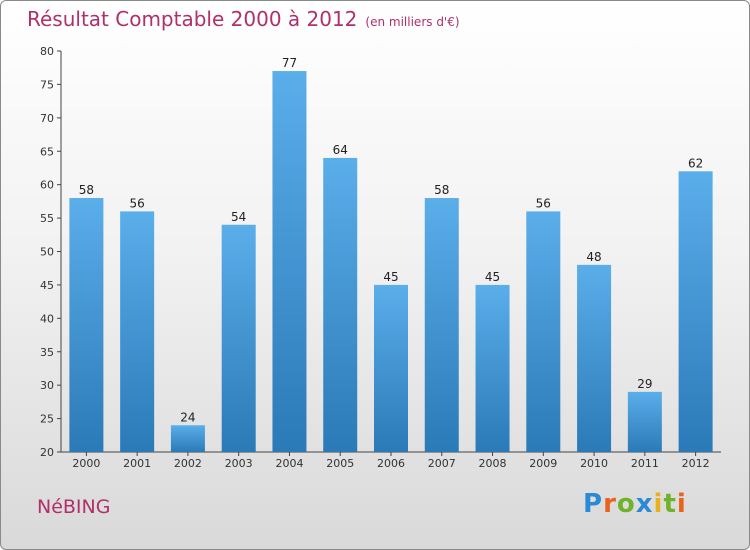 The width and height of the screenshot is (750, 550). Describe the element at coordinates (47, 51) in the screenshot. I see `y-tick-label: 80` at that location.